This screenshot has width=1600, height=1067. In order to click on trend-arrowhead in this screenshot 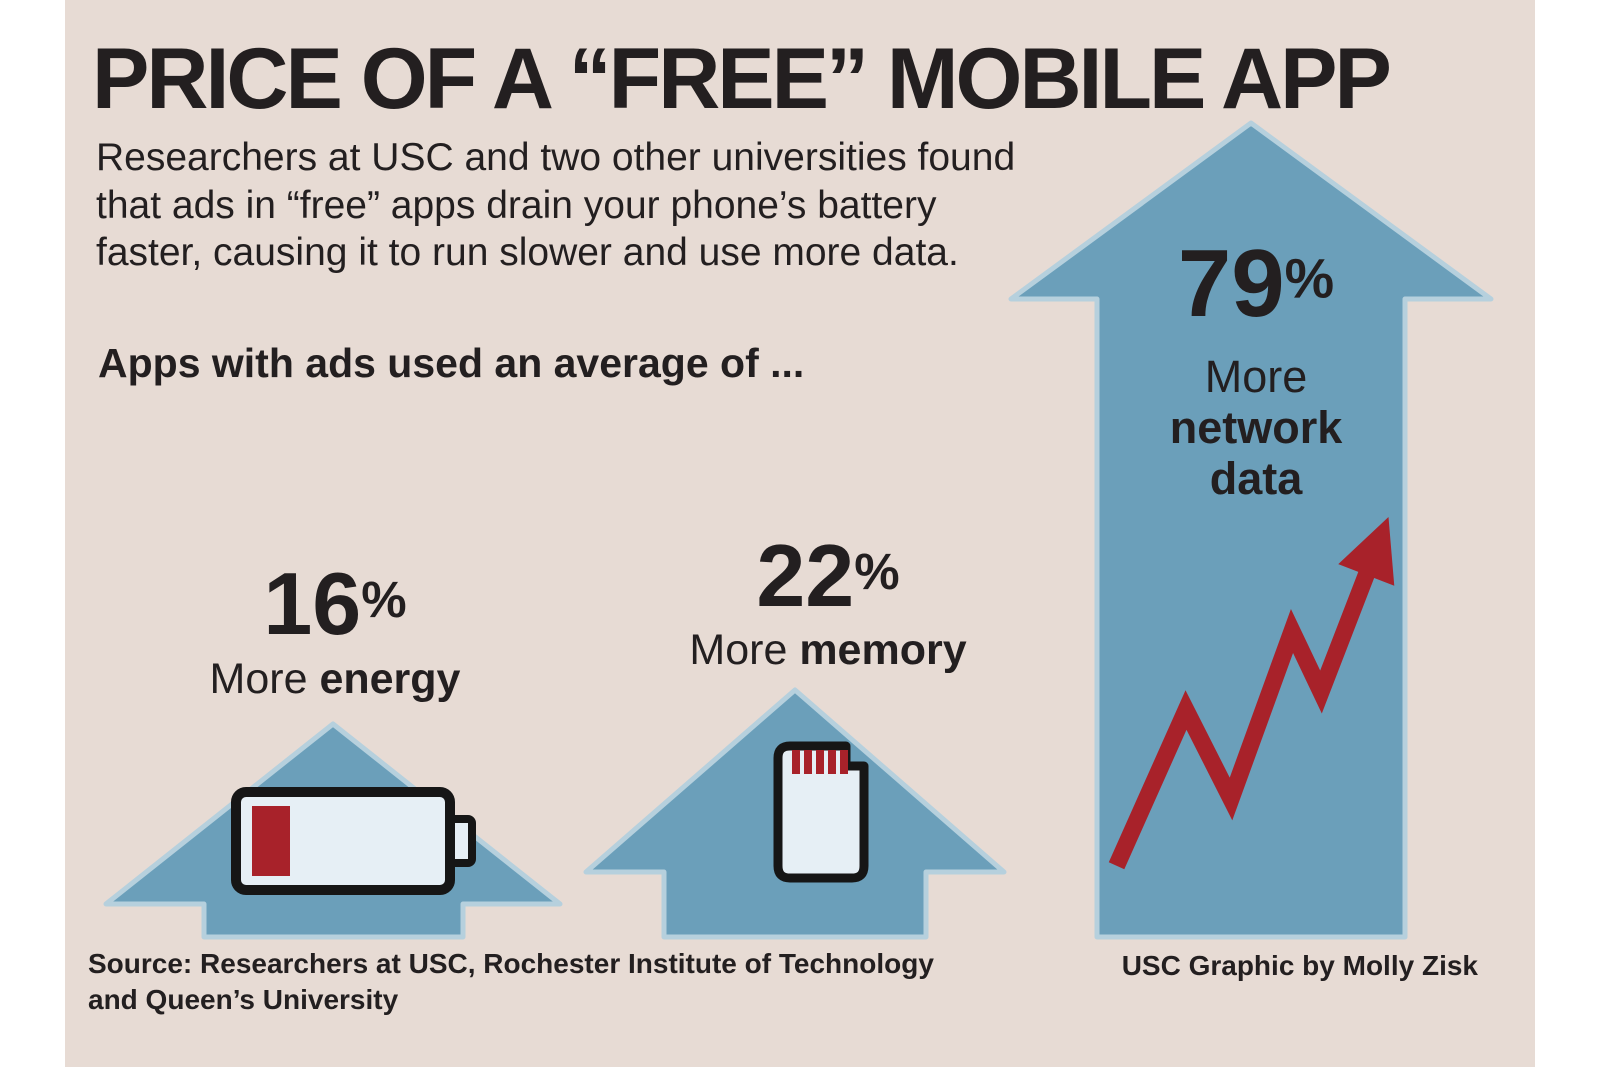, I will do `click(1366, 551)`.